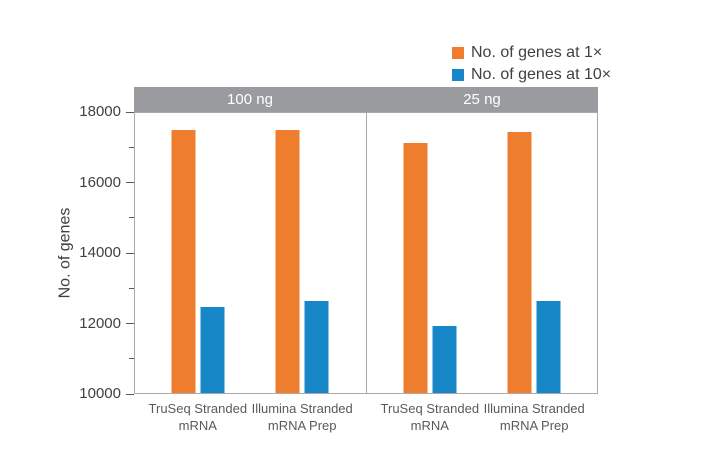 Image resolution: width=709 pixels, height=475 pixels. I want to click on panel-header-25ng: 25 ng, so click(482, 99).